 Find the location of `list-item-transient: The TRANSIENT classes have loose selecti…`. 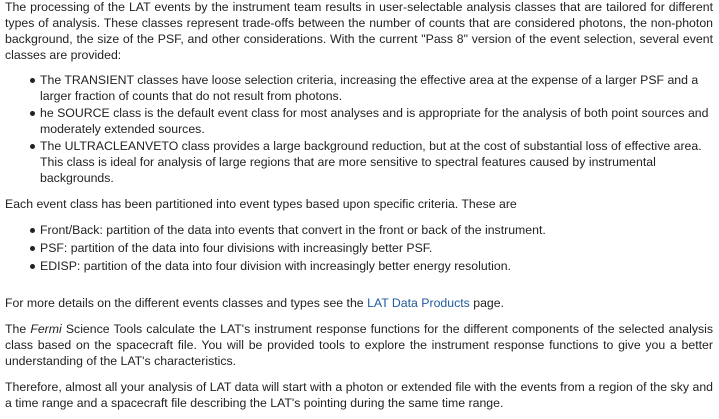

list-item-transient: The TRANSIENT classes have loose selecti… is located at coordinates (359, 88).